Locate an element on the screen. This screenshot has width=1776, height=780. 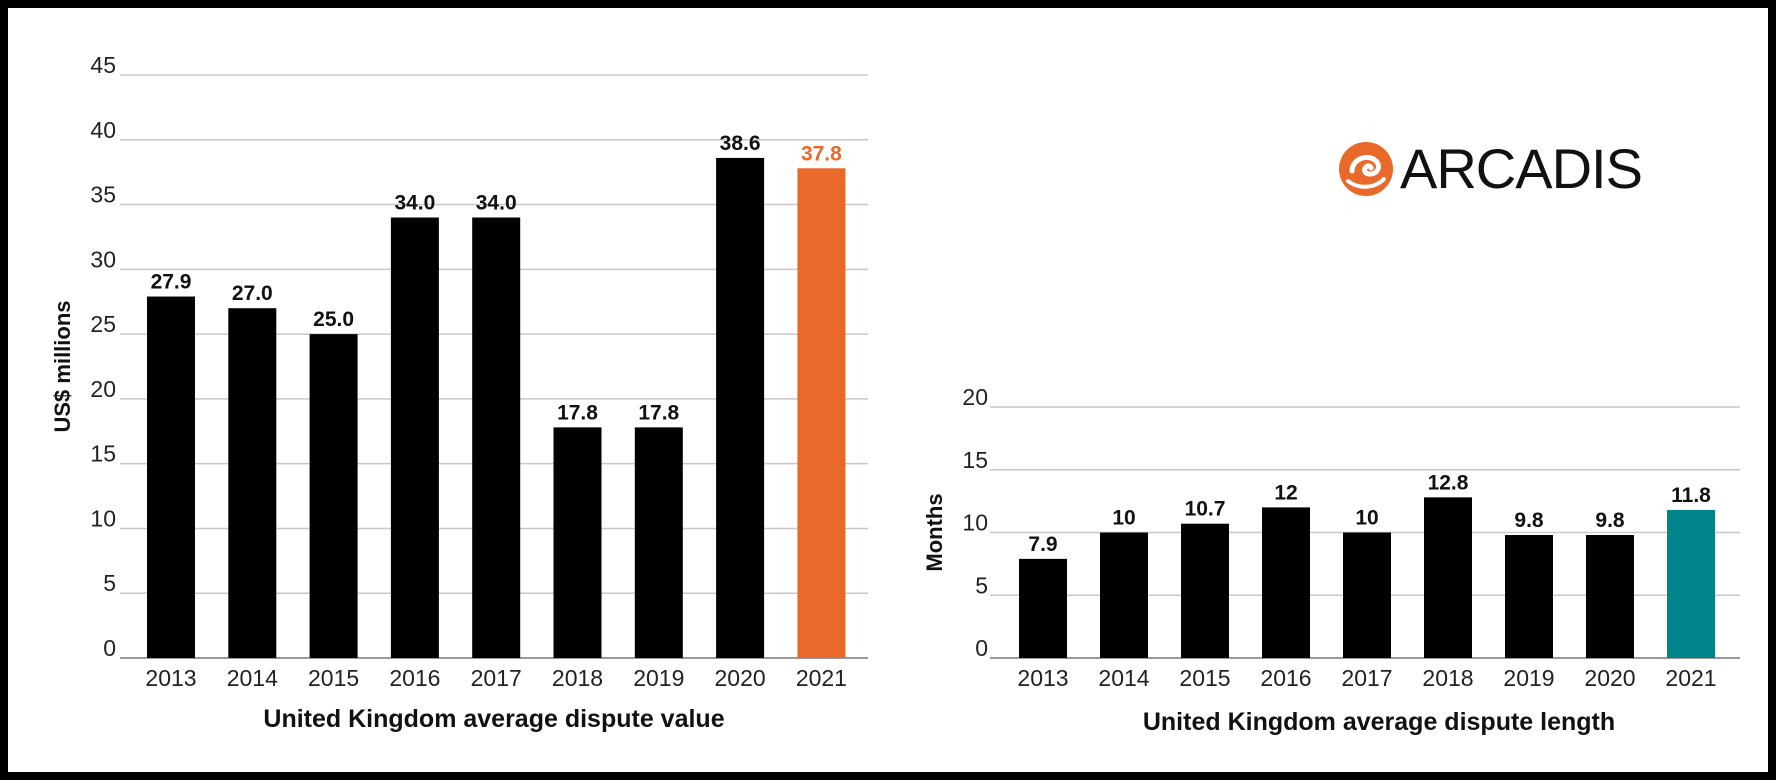
value-chart-y-tick-label: 35 is located at coordinates (103, 195).